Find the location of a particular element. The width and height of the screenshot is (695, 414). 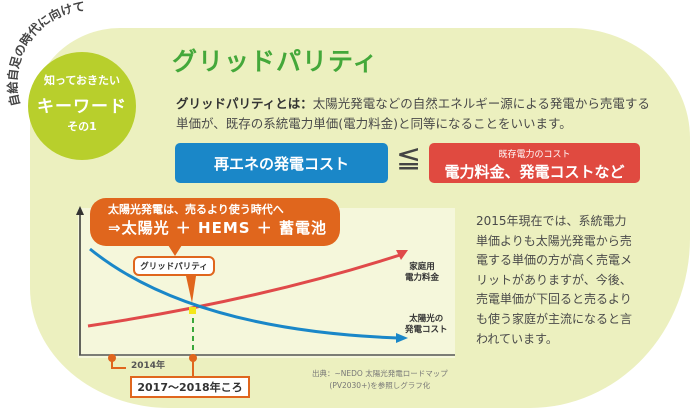

callout-line2: ⇒太陽光 ＋ HEMS ＋ 蓄電池 is located at coordinates (217, 228).